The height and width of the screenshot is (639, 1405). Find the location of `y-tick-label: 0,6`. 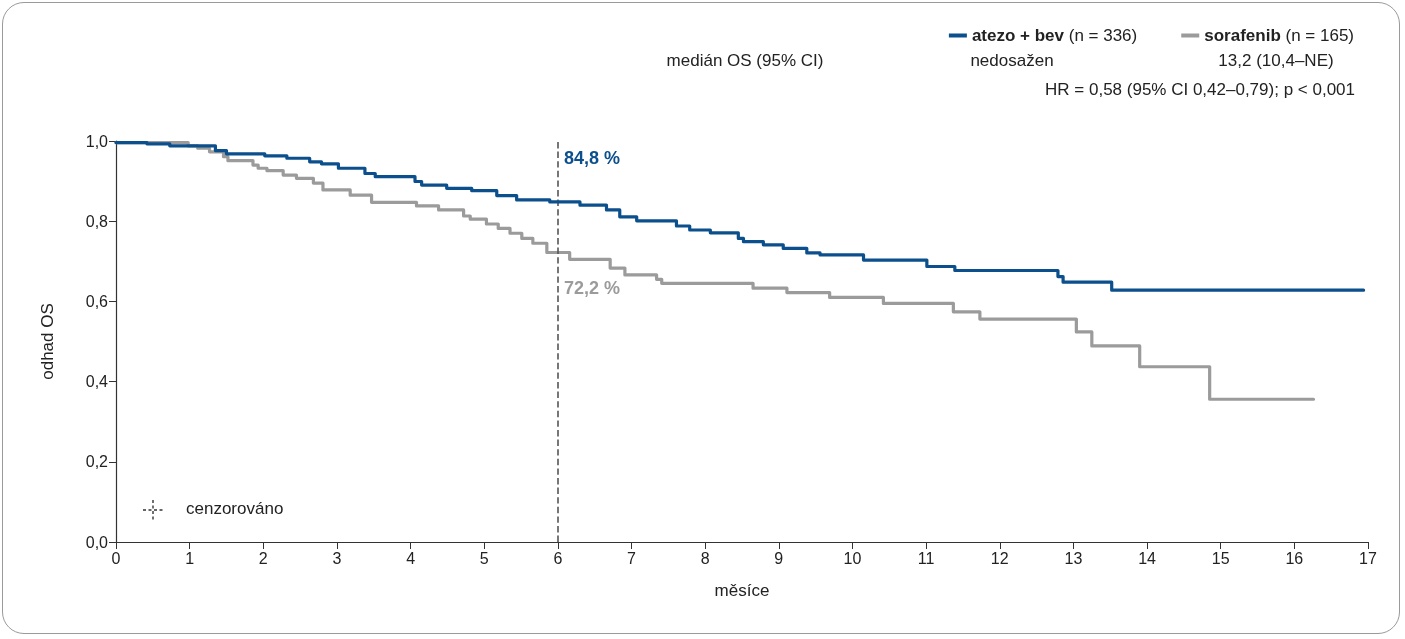

y-tick-label: 0,6 is located at coordinates (97, 301).